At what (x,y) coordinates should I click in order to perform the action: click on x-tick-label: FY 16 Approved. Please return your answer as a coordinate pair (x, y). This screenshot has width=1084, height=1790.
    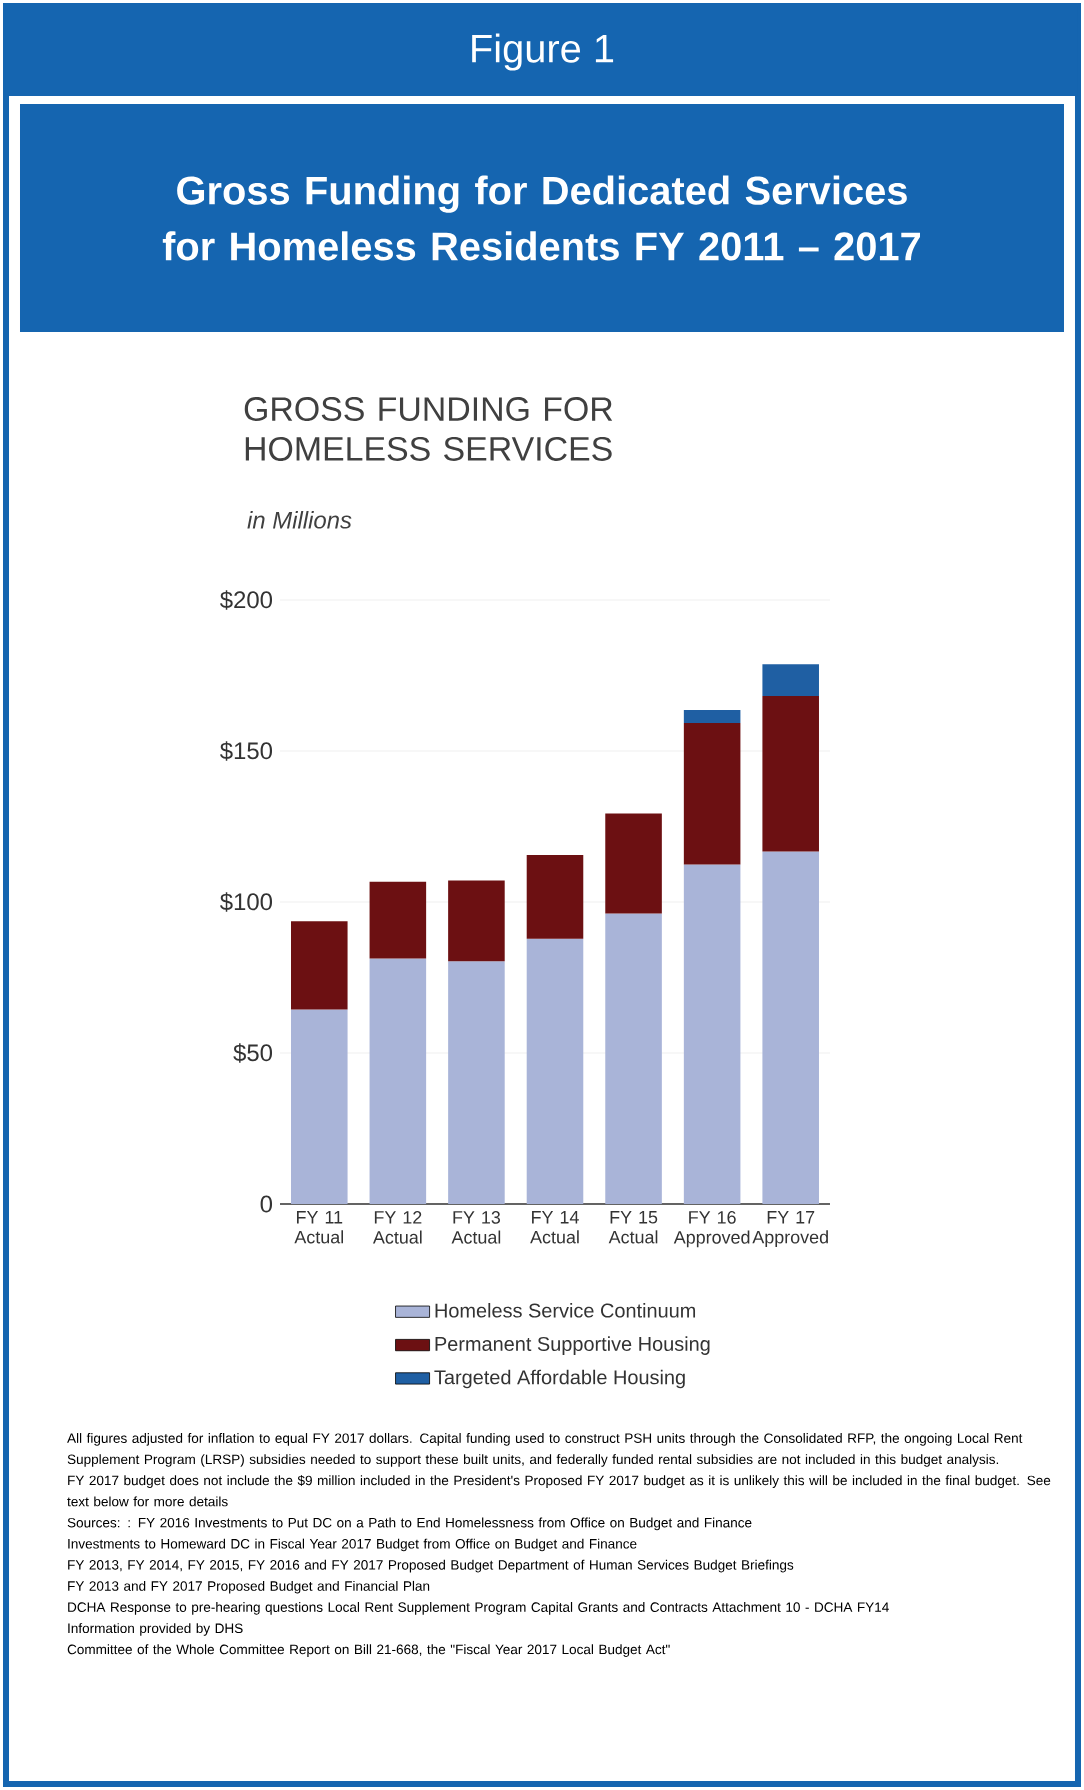
    Looking at the image, I should click on (711, 1229).